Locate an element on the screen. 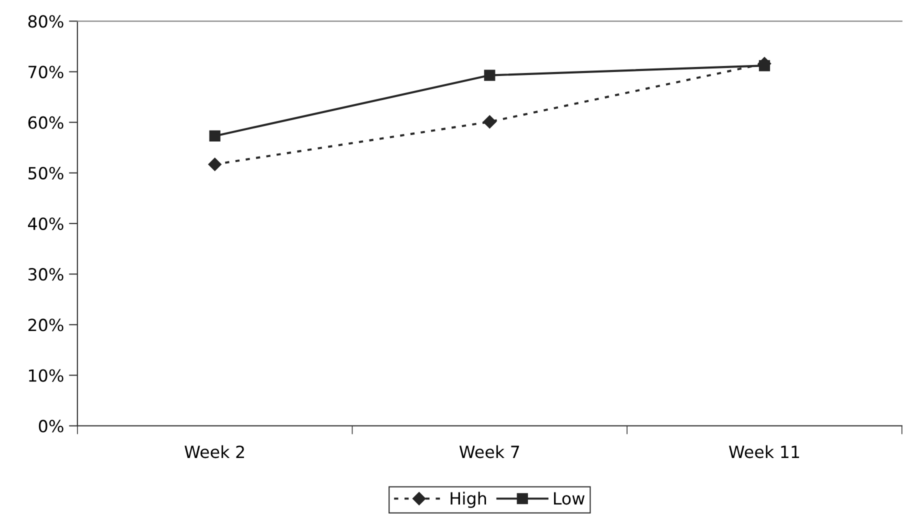 This screenshot has width=911, height=529. y-tick-label: 30% is located at coordinates (46, 274).